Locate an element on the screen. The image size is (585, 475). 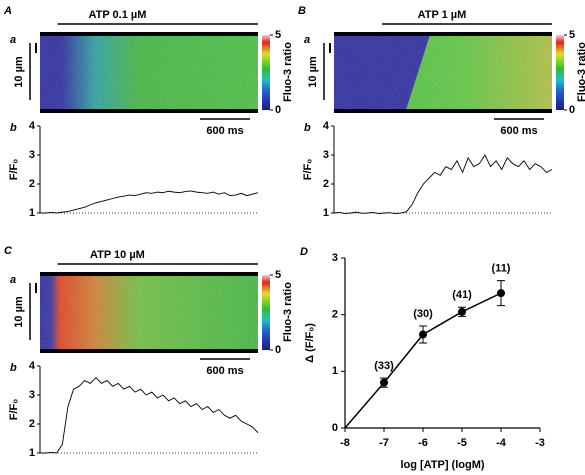
stimulus-label: ATP 0.1 µM is located at coordinates (117, 15).